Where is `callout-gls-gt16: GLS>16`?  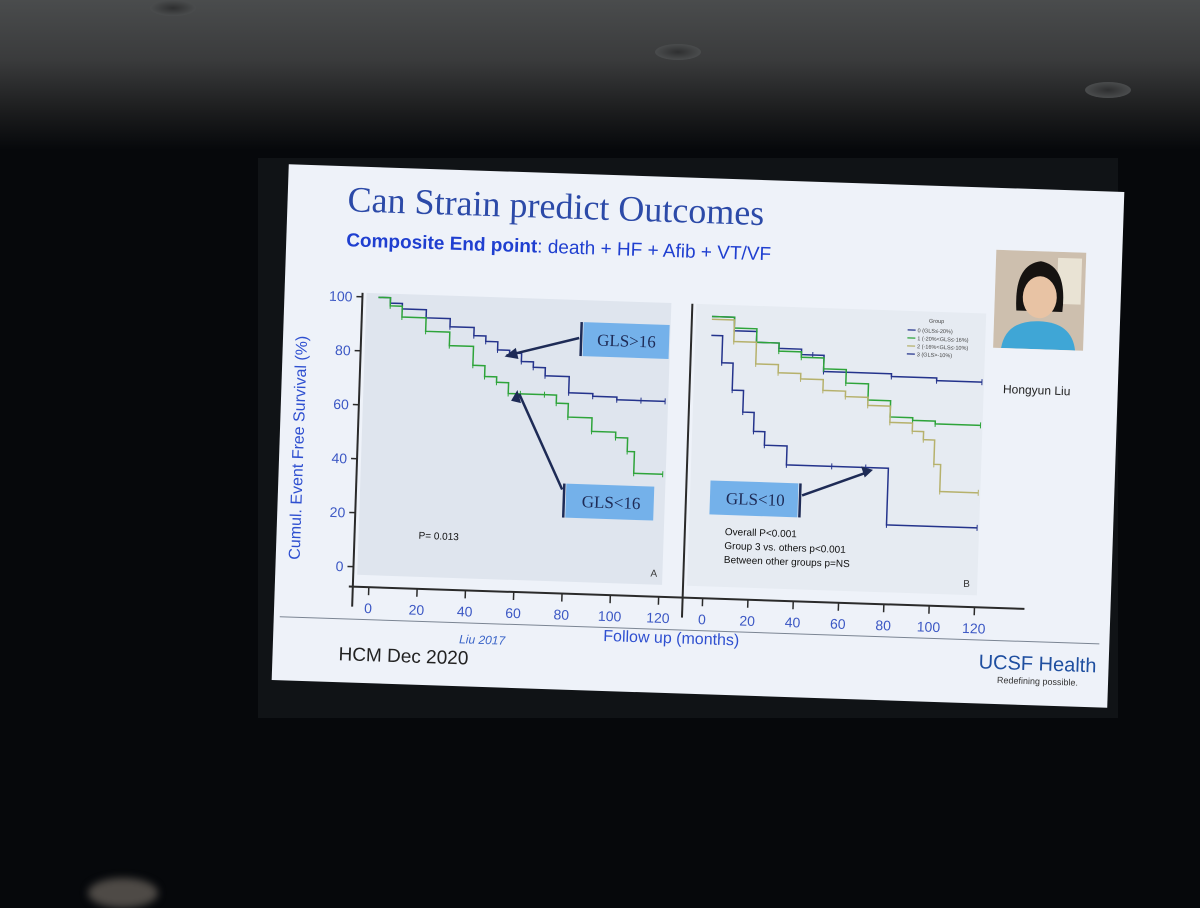 callout-gls-gt16: GLS>16 is located at coordinates (625, 340).